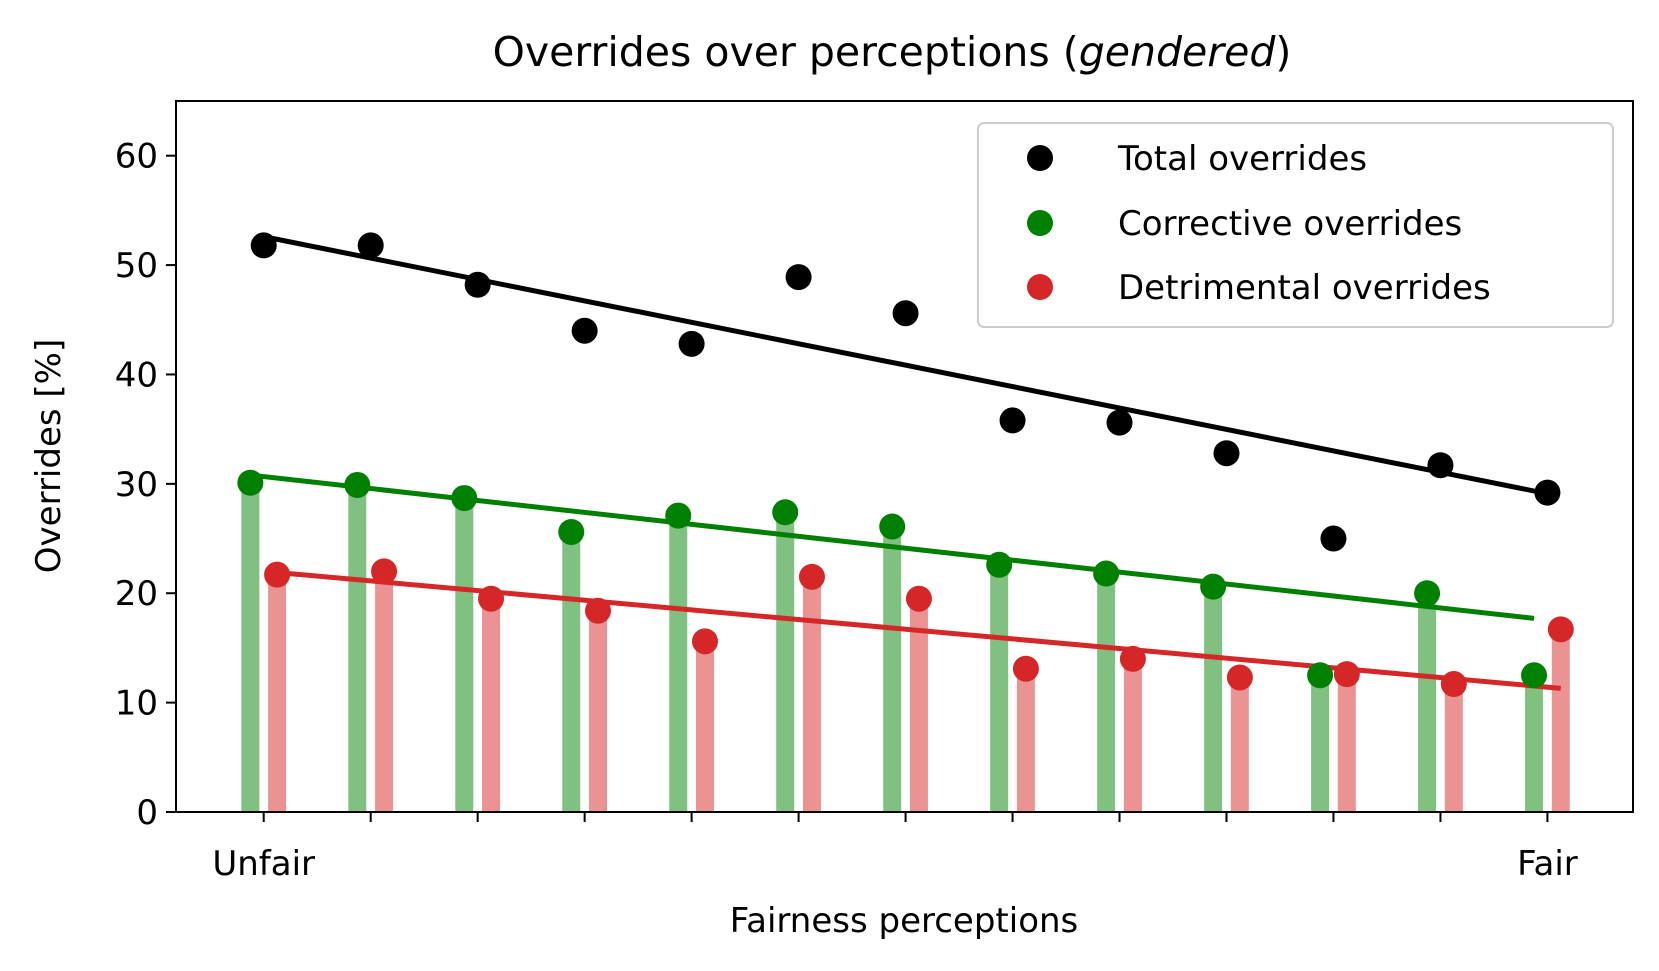 The height and width of the screenshot is (971, 1659). What do you see at coordinates (136, 375) in the screenshot?
I see `y-tick-label: 40` at bounding box center [136, 375].